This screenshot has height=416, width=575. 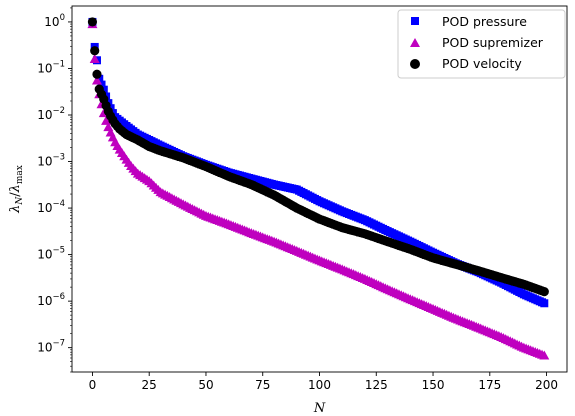 What do you see at coordinates (51, 254) in the screenshot?
I see `y-tick-label: 10⁻⁵` at bounding box center [51, 254].